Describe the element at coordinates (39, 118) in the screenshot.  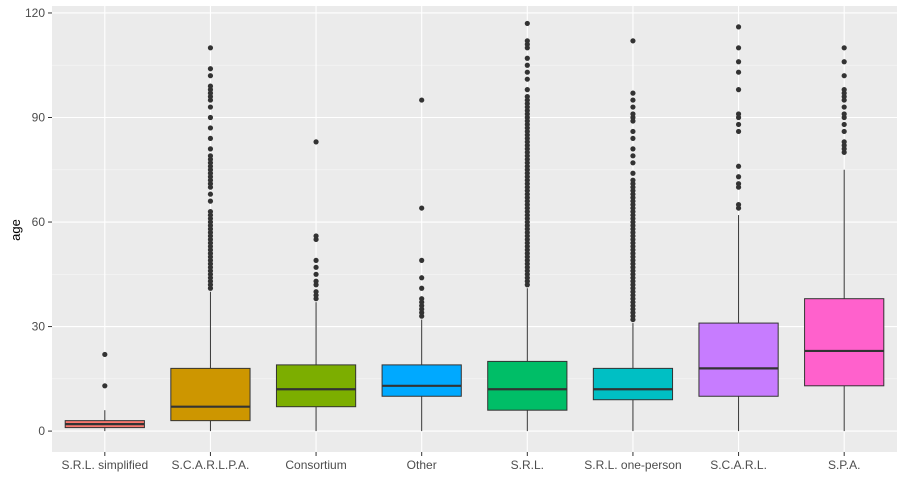
I see `y-tick-label: 90` at that location.